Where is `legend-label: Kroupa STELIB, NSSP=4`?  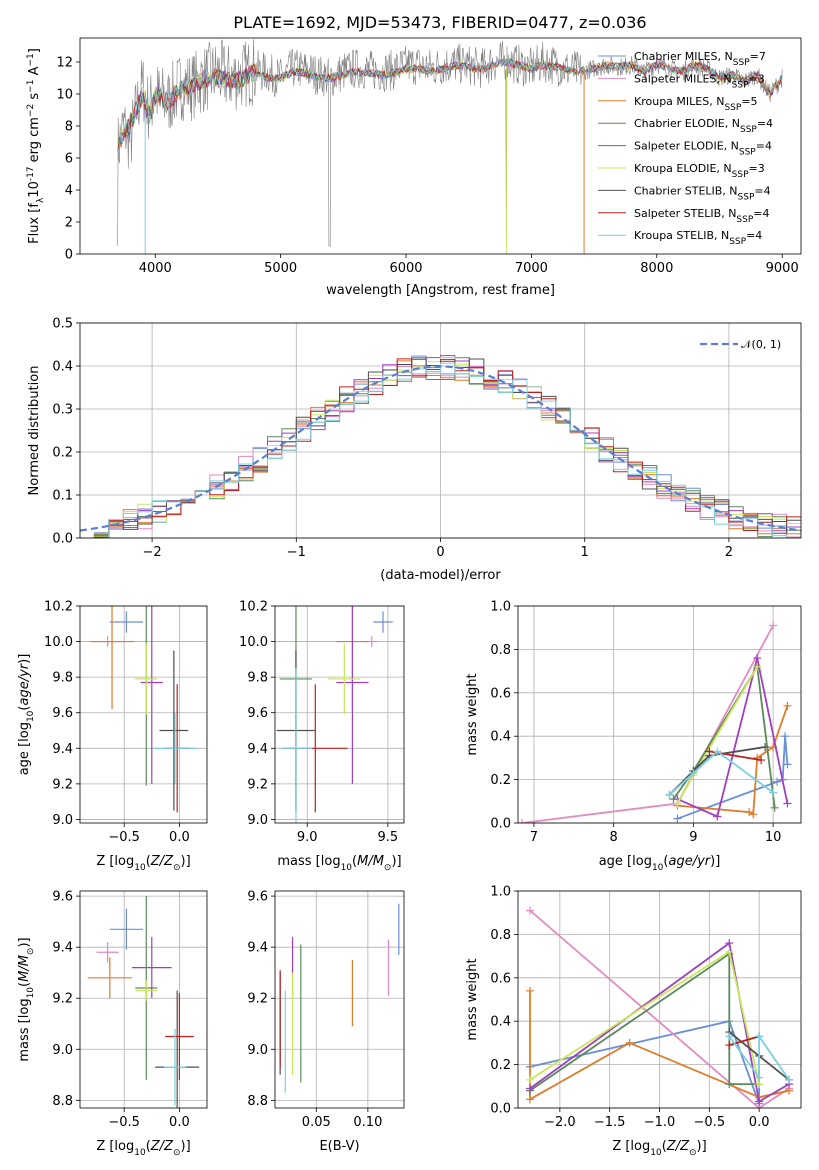
legend-label: Kroupa STELIB, NSSP=4 is located at coordinates (698, 238).